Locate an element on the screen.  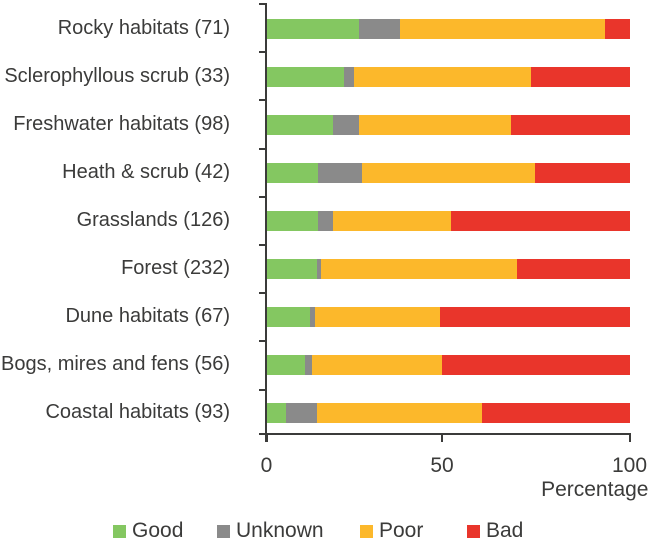
legend-label: Good is located at coordinates (158, 530).